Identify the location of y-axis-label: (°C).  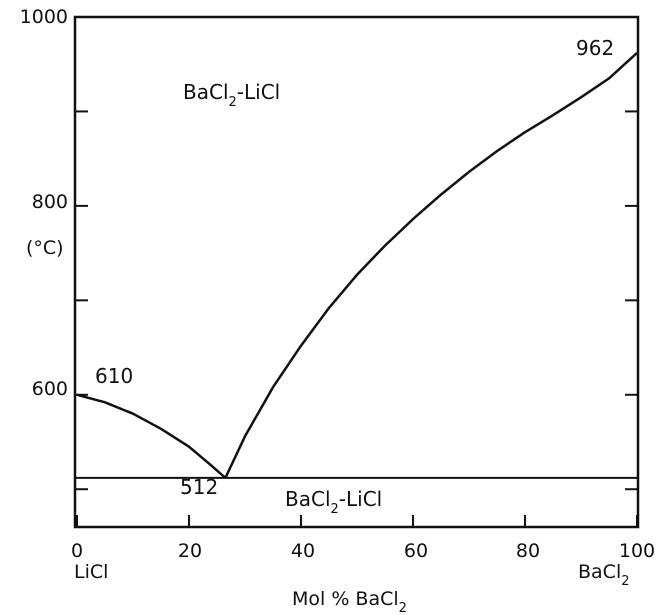
(45, 248).